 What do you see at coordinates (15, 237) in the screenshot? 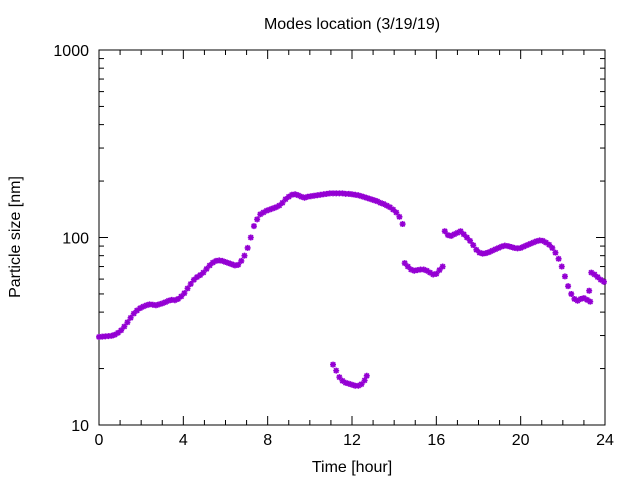
I see `y-axis-title: Particle size [nm]` at bounding box center [15, 237].